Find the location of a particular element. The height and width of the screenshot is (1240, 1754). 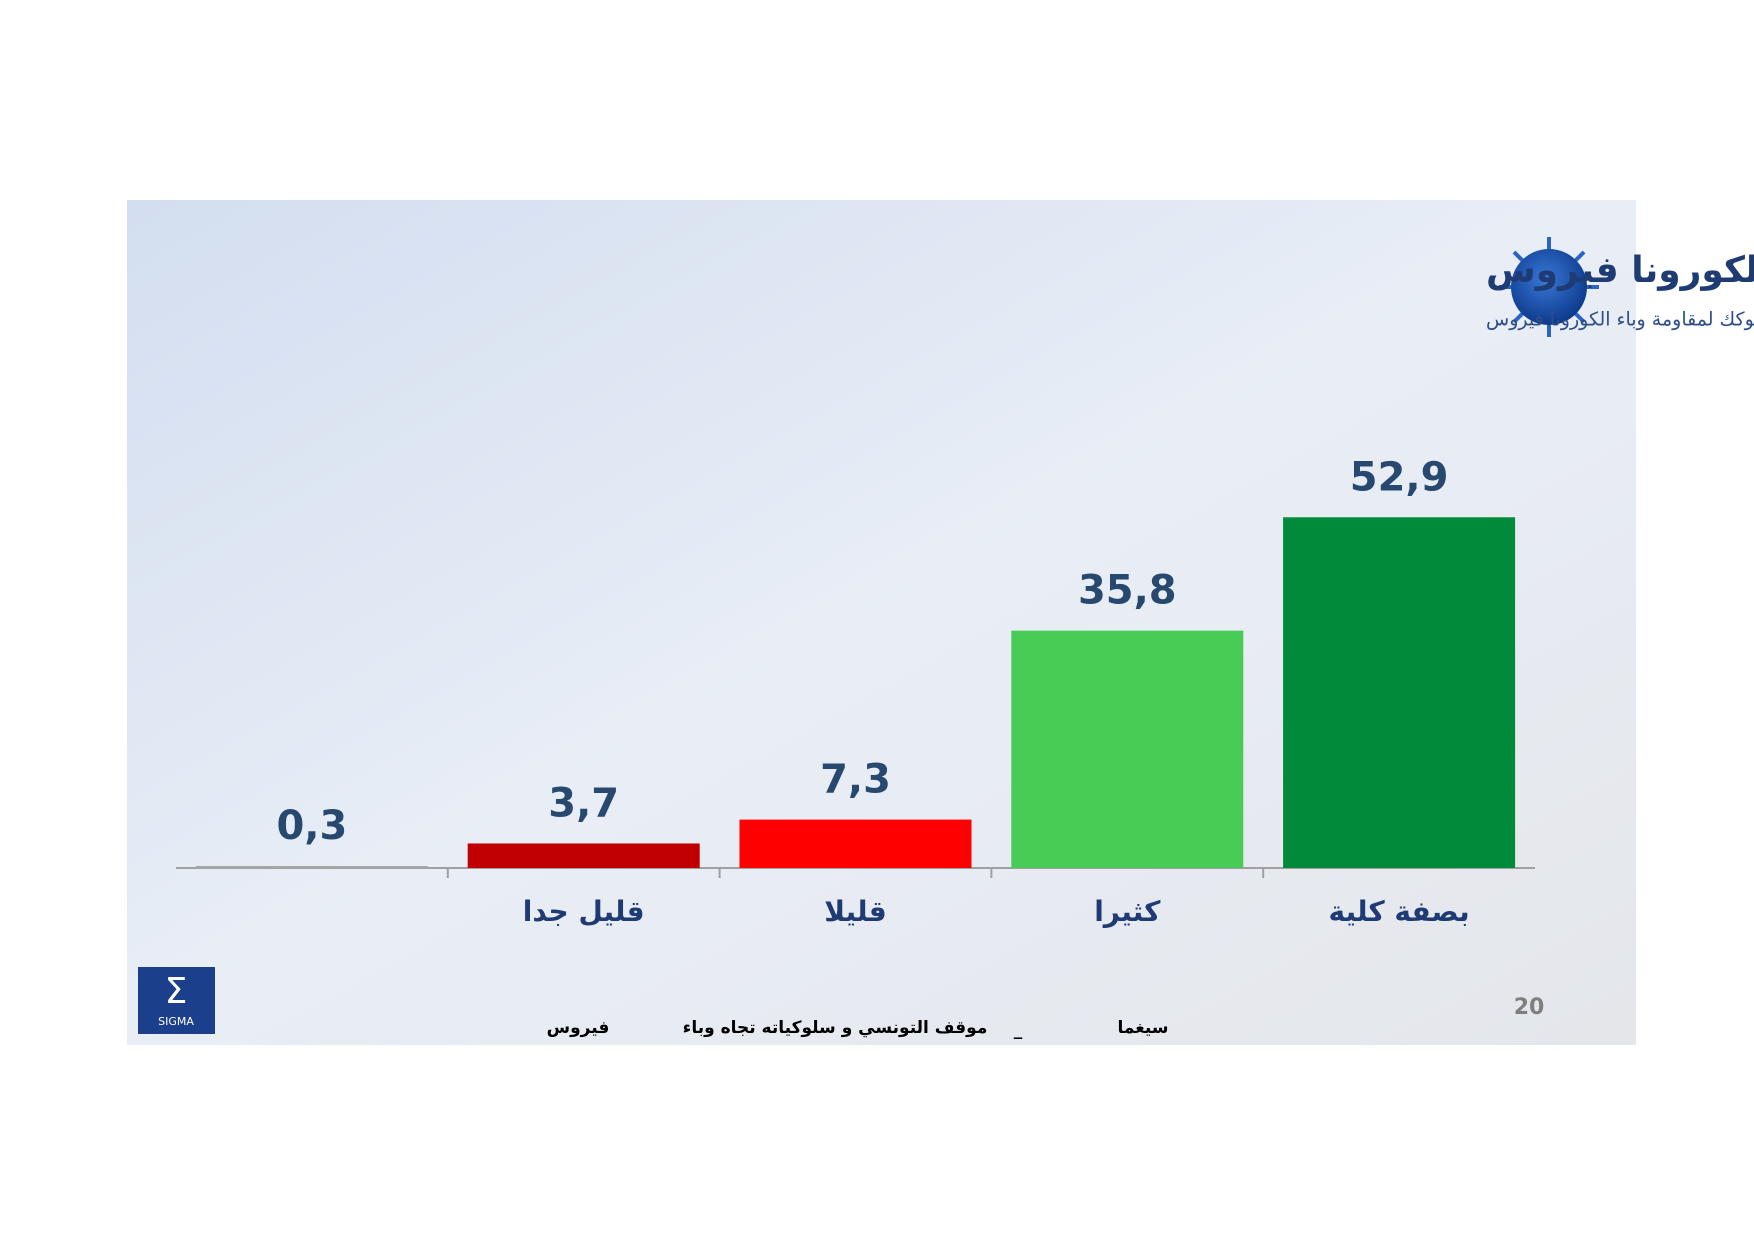

value-label: 35,8 is located at coordinates (1127, 591).